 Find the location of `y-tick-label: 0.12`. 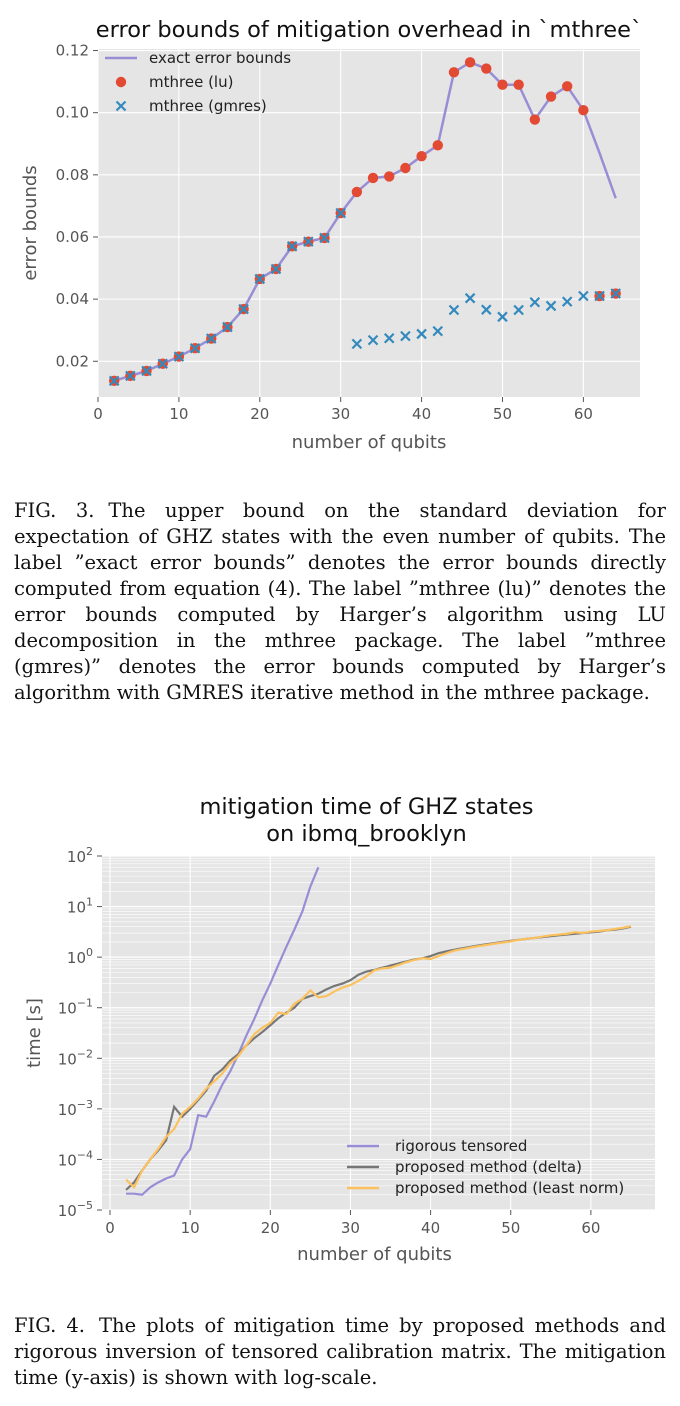

y-tick-label: 0.12 is located at coordinates (72, 51).